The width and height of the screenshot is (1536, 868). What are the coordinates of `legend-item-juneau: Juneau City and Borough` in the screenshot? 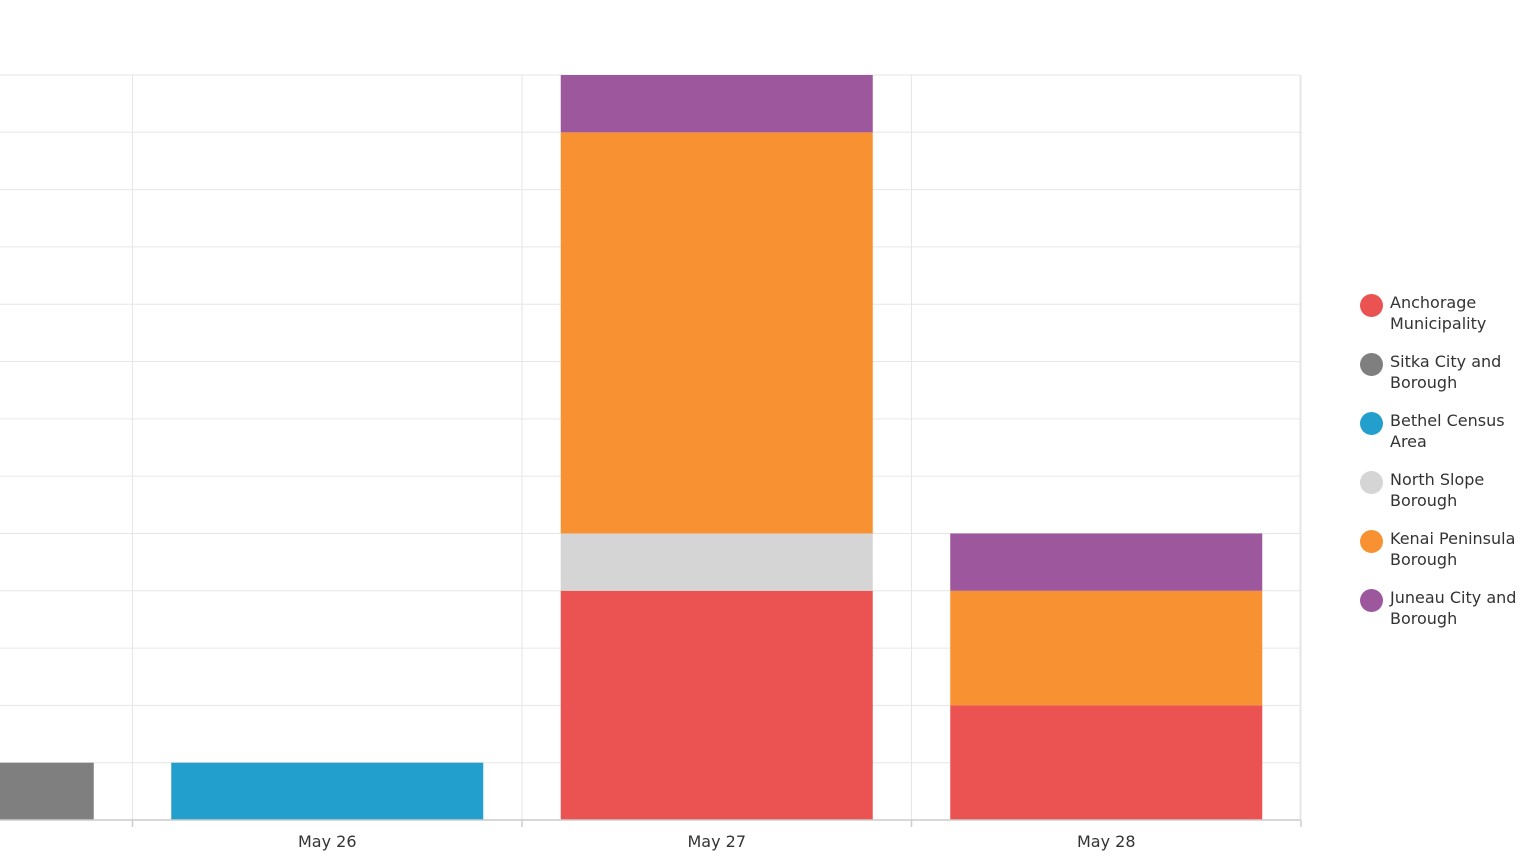 It's located at (1445, 608).